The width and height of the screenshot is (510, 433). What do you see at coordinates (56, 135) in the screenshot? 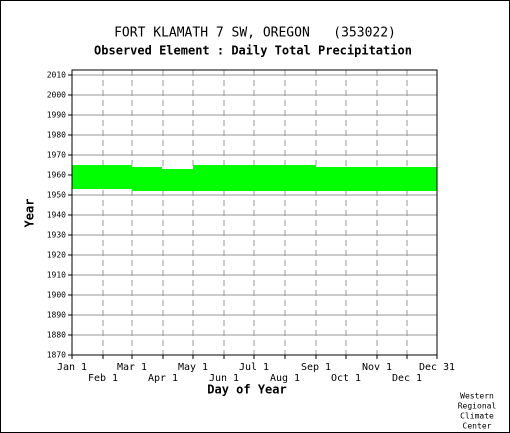
I see `y-tick-label: 1980` at bounding box center [56, 135].